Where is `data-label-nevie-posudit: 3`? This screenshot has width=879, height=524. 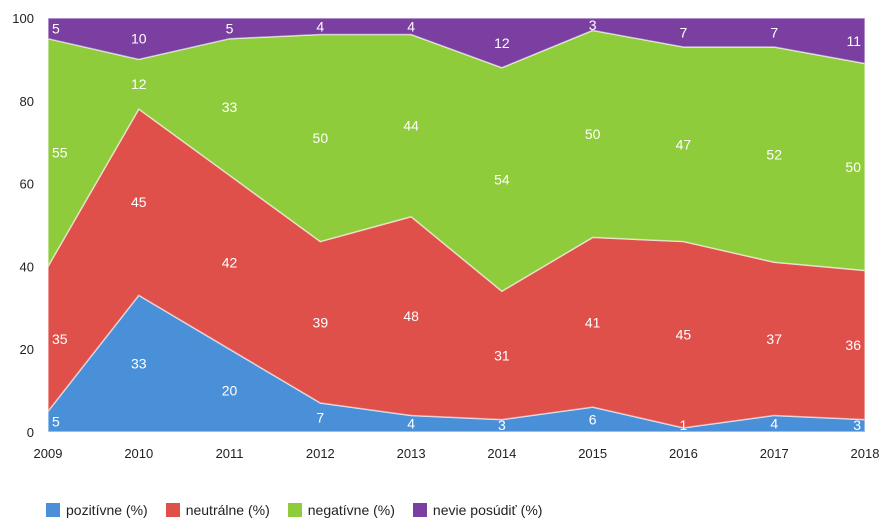 data-label-nevie-posudit: 3 is located at coordinates (593, 25).